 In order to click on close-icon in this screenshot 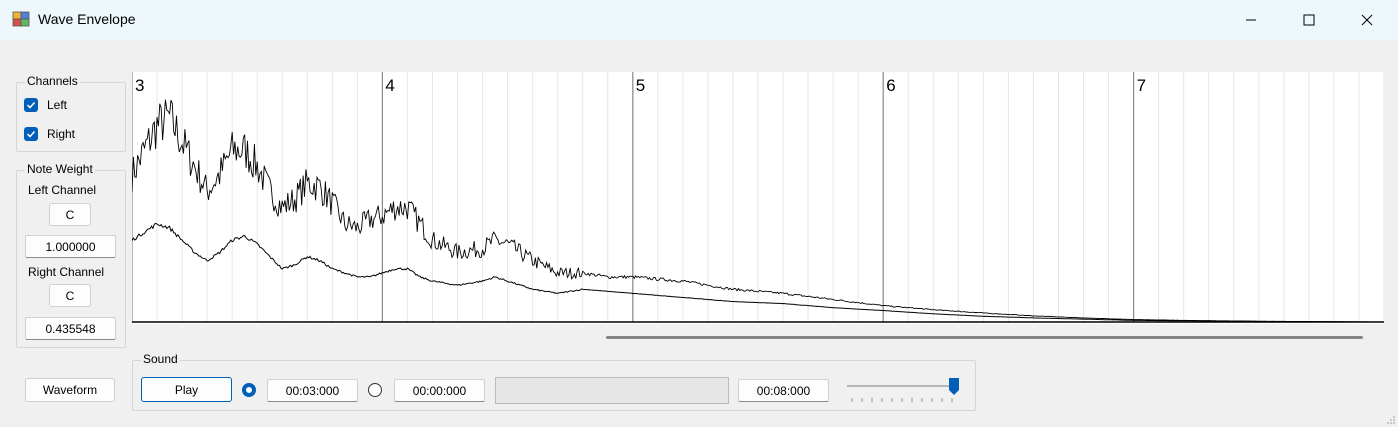, I will do `click(1367, 20)`.